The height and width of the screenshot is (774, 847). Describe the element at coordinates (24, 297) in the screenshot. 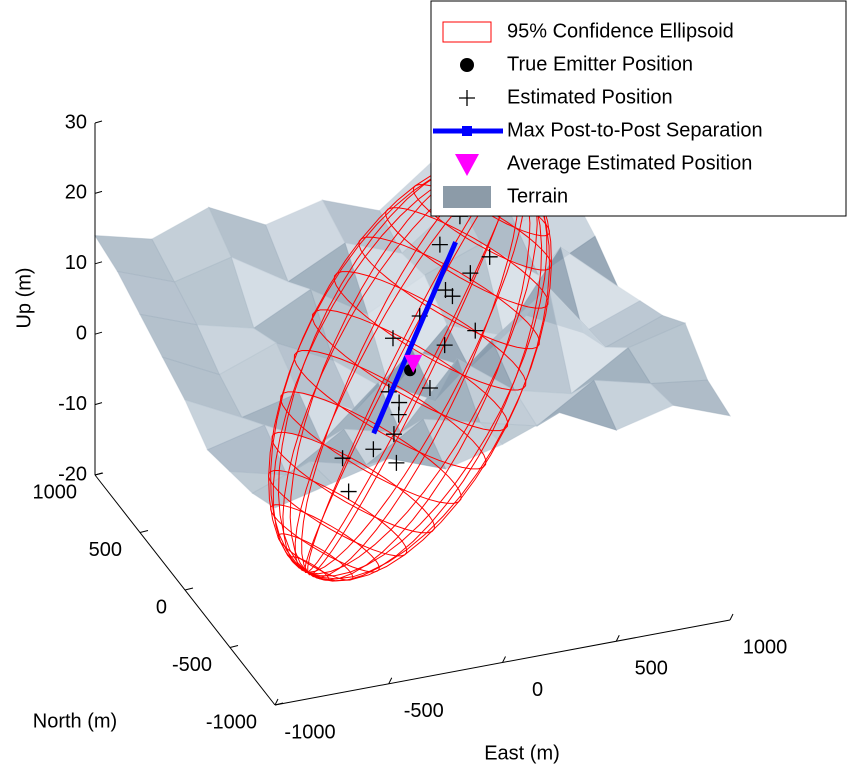

I see `z-axis-label: Up (m)` at that location.